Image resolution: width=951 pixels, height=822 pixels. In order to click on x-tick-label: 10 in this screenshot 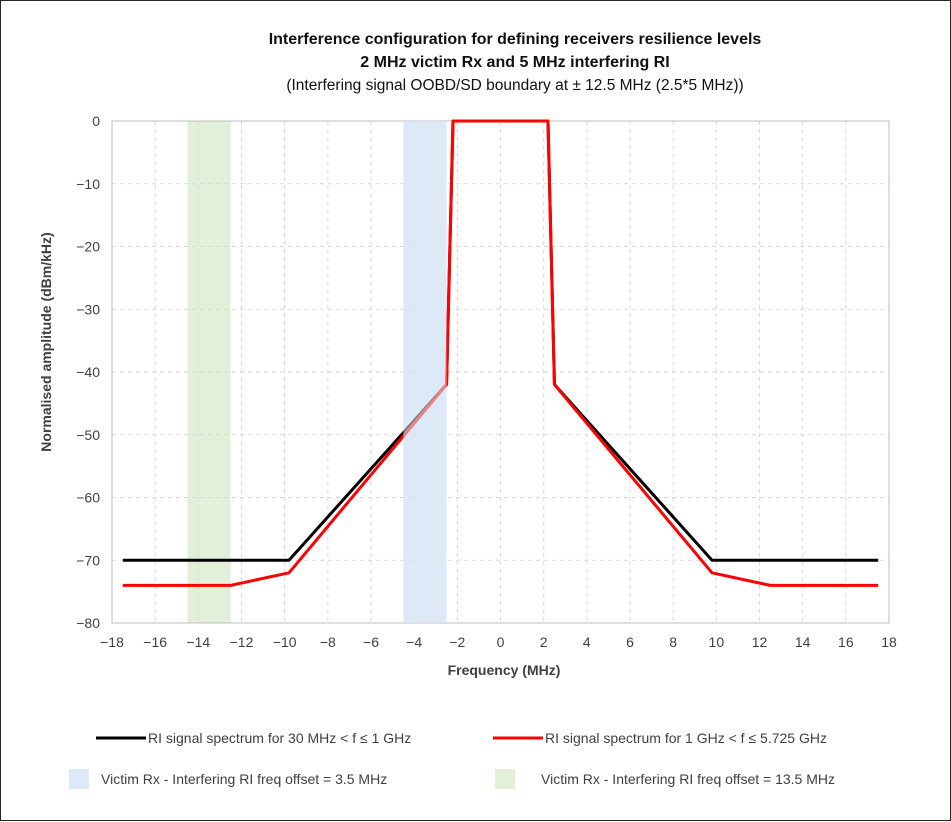, I will do `click(717, 642)`.